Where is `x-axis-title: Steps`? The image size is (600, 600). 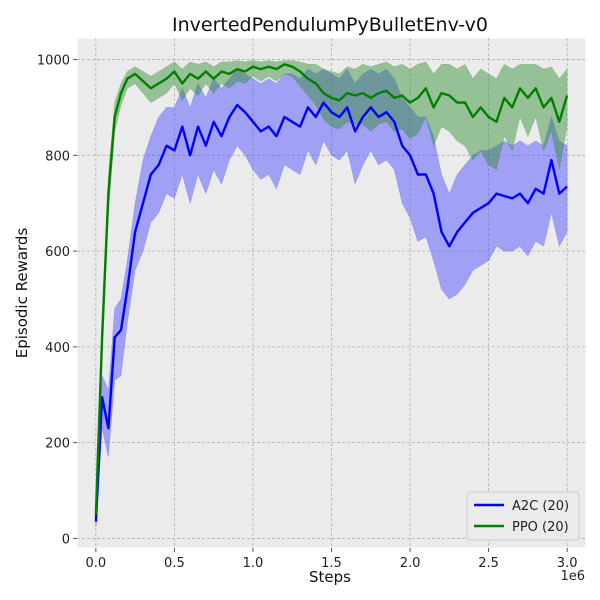
x-axis-title: Steps is located at coordinates (330, 577).